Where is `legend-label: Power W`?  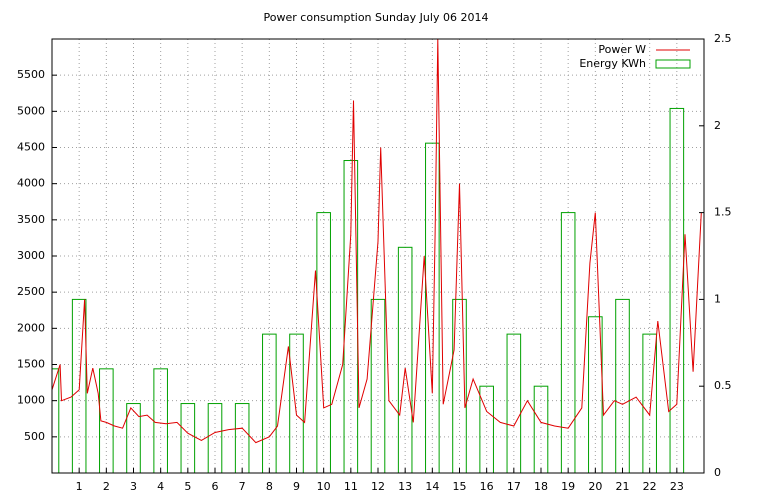
legend-label: Power W is located at coordinates (622, 49).